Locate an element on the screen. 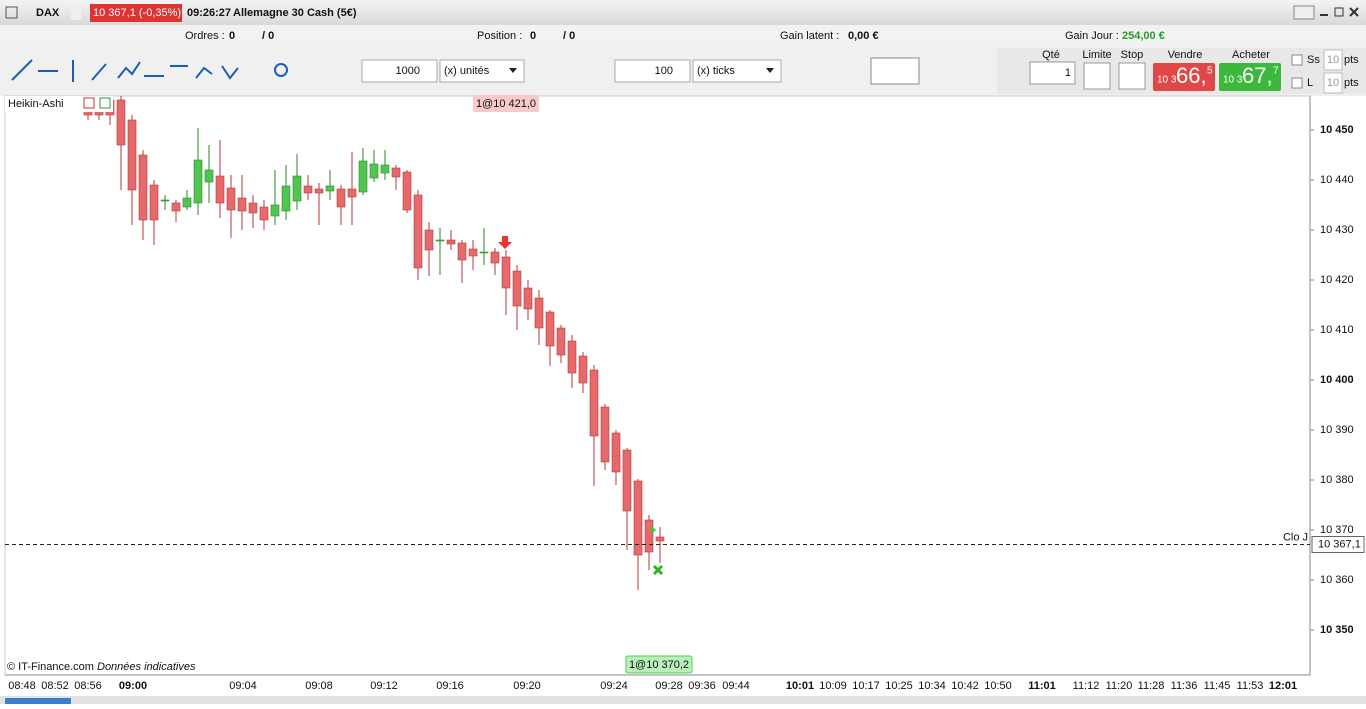 This screenshot has width=1366, height=709. latent: 0,00 € is located at coordinates (863, 36).